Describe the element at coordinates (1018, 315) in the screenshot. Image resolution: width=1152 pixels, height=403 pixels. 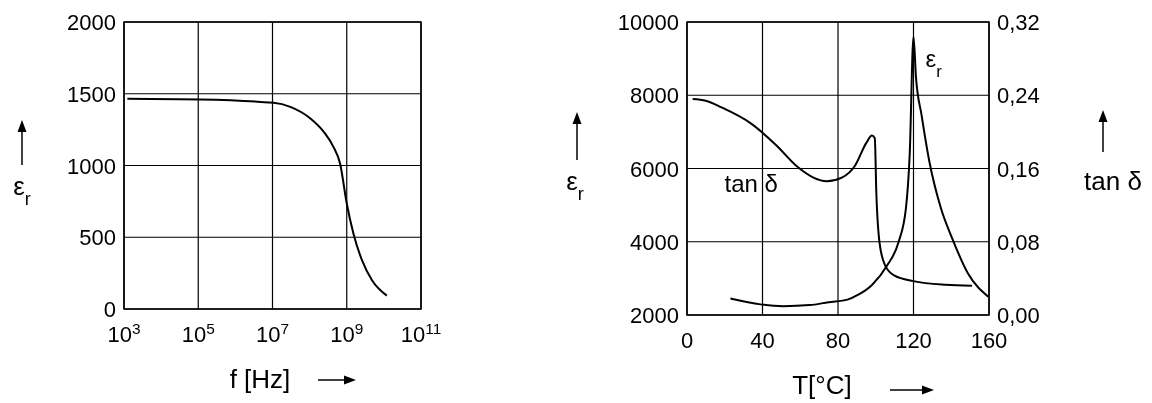
I see `y2-tick-label: 0,00` at that location.